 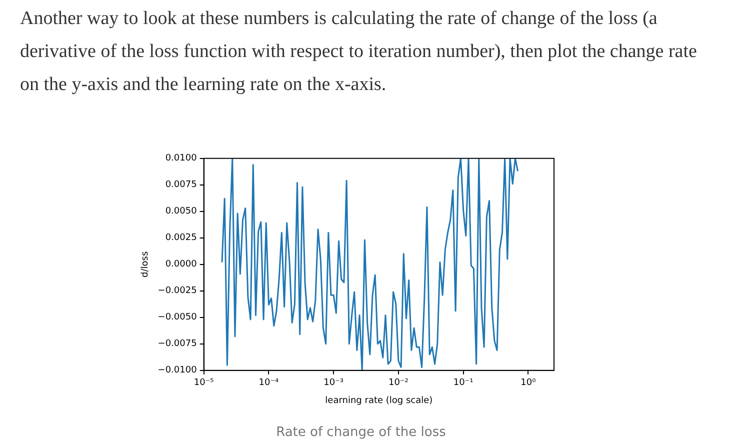 What do you see at coordinates (178, 371) in the screenshot?
I see `y-tick-label: −0.0100` at bounding box center [178, 371].